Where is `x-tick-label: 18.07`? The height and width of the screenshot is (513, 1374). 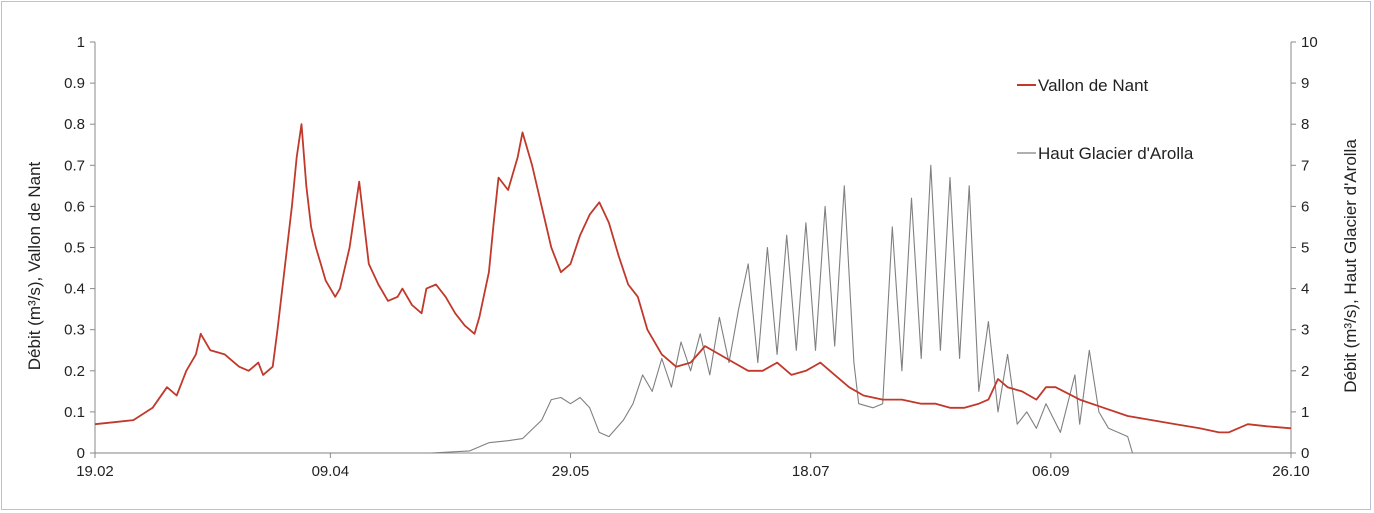 x-tick-label: 18.07 is located at coordinates (811, 471).